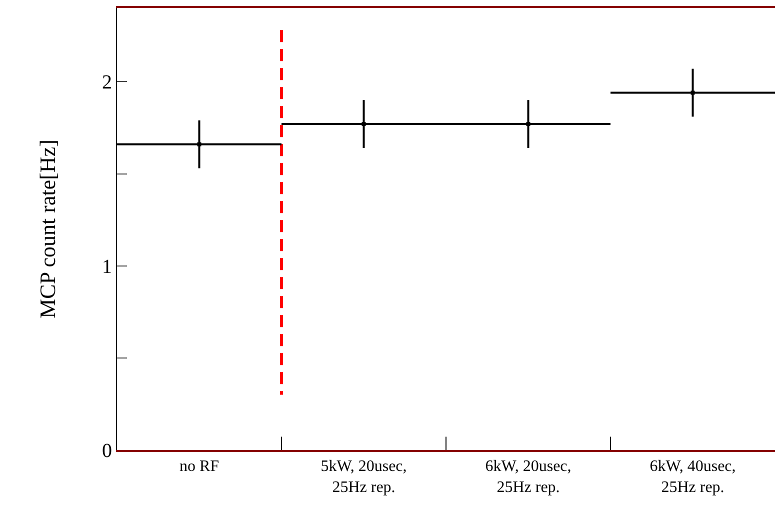 Image resolution: width=778 pixels, height=506 pixels. Describe the element at coordinates (199, 466) in the screenshot. I see `x-tick-label: no RF` at that location.